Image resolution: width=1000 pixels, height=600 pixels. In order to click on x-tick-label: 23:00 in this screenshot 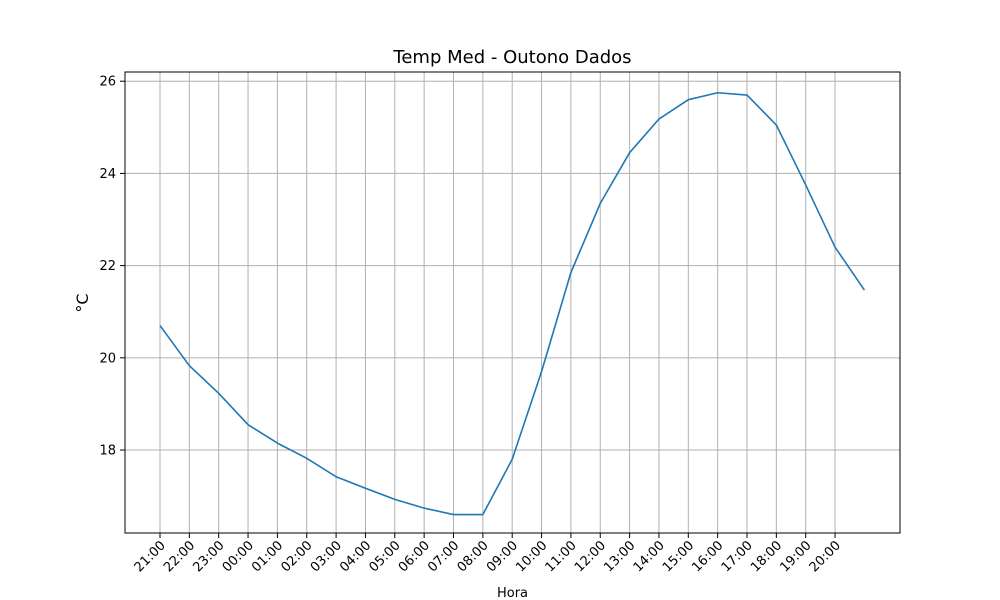, I will do `click(208, 556)`.